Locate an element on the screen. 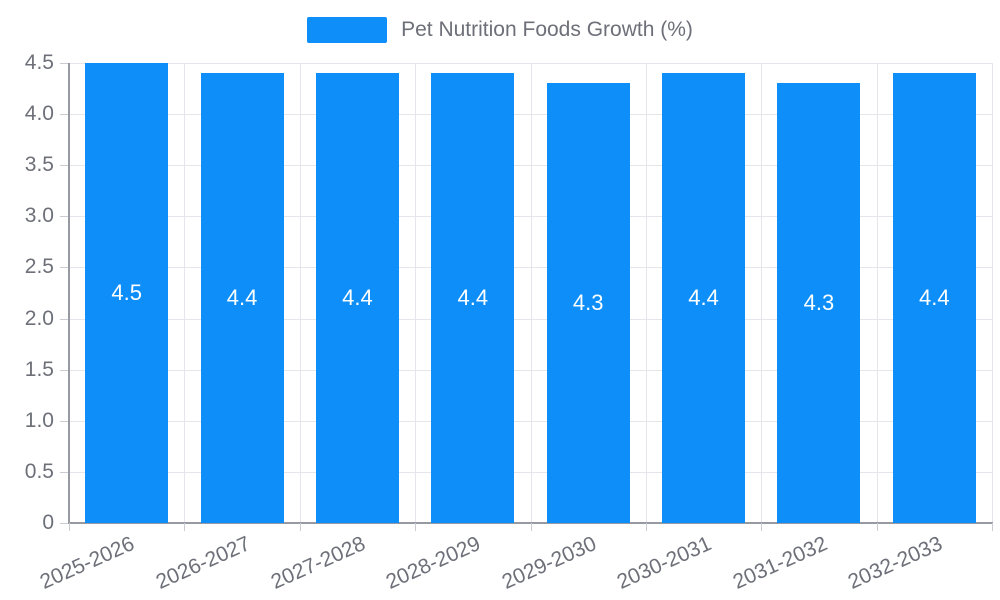 The width and height of the screenshot is (1000, 600). x-axis-category-label: 2032-2033 is located at coordinates (895, 563).